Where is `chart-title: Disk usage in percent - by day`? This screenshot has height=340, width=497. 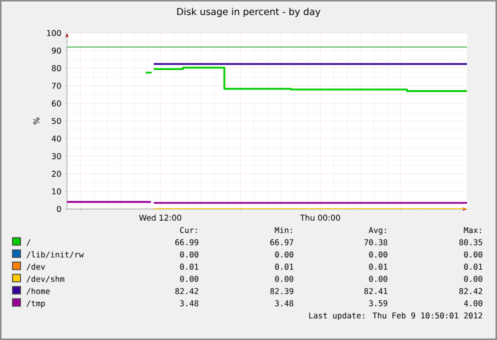
chart-title: Disk usage in percent - by day is located at coordinates (248, 12).